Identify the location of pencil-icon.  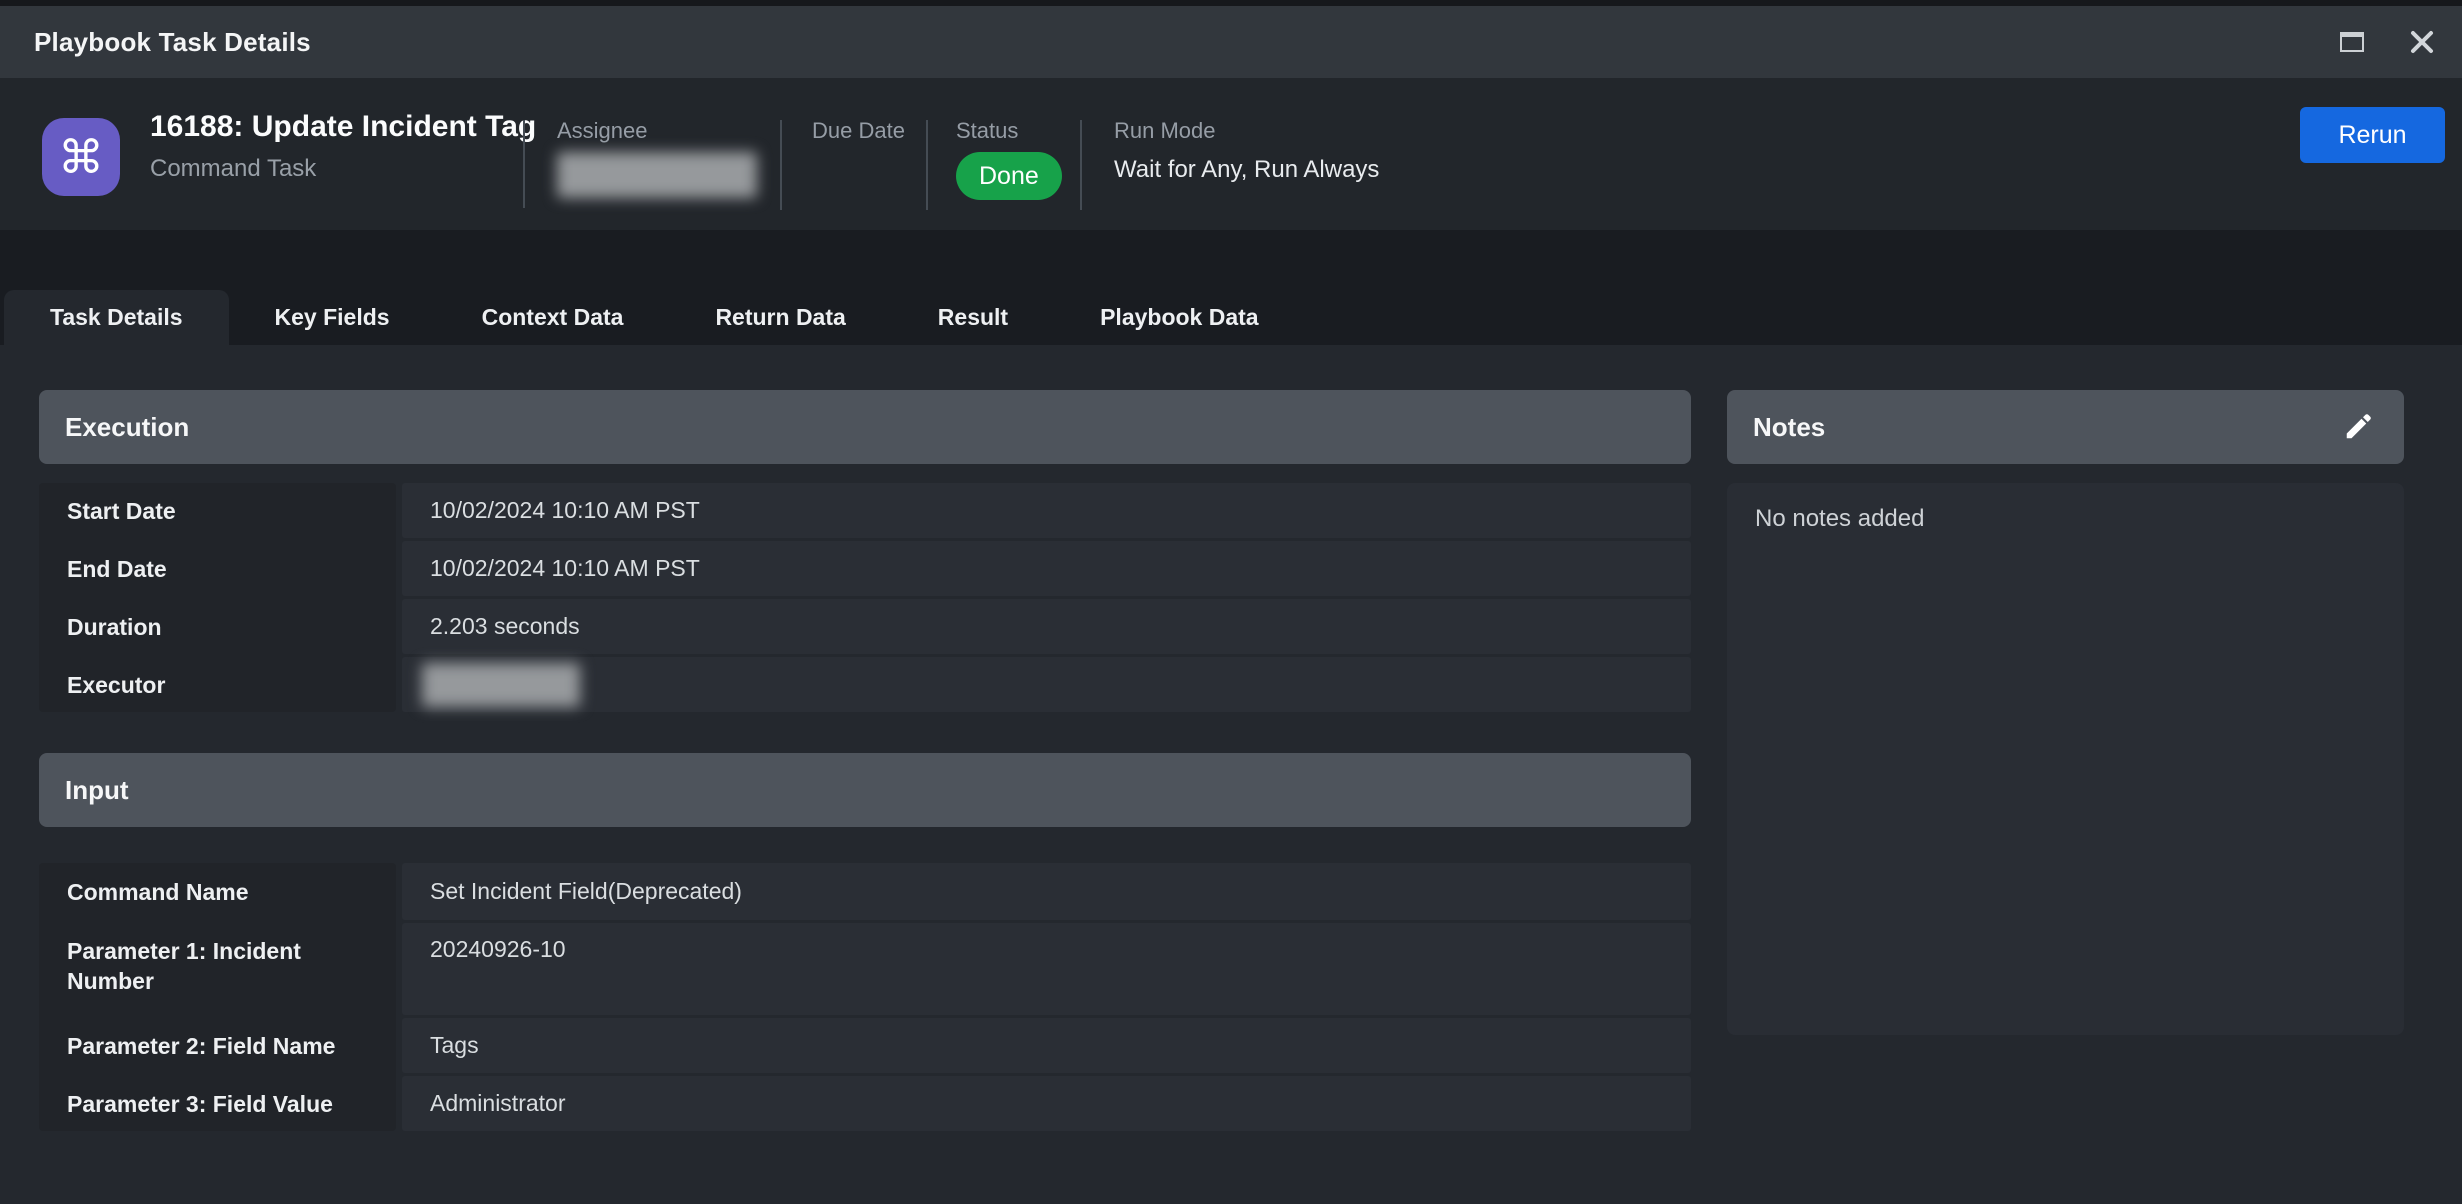
(2358, 426).